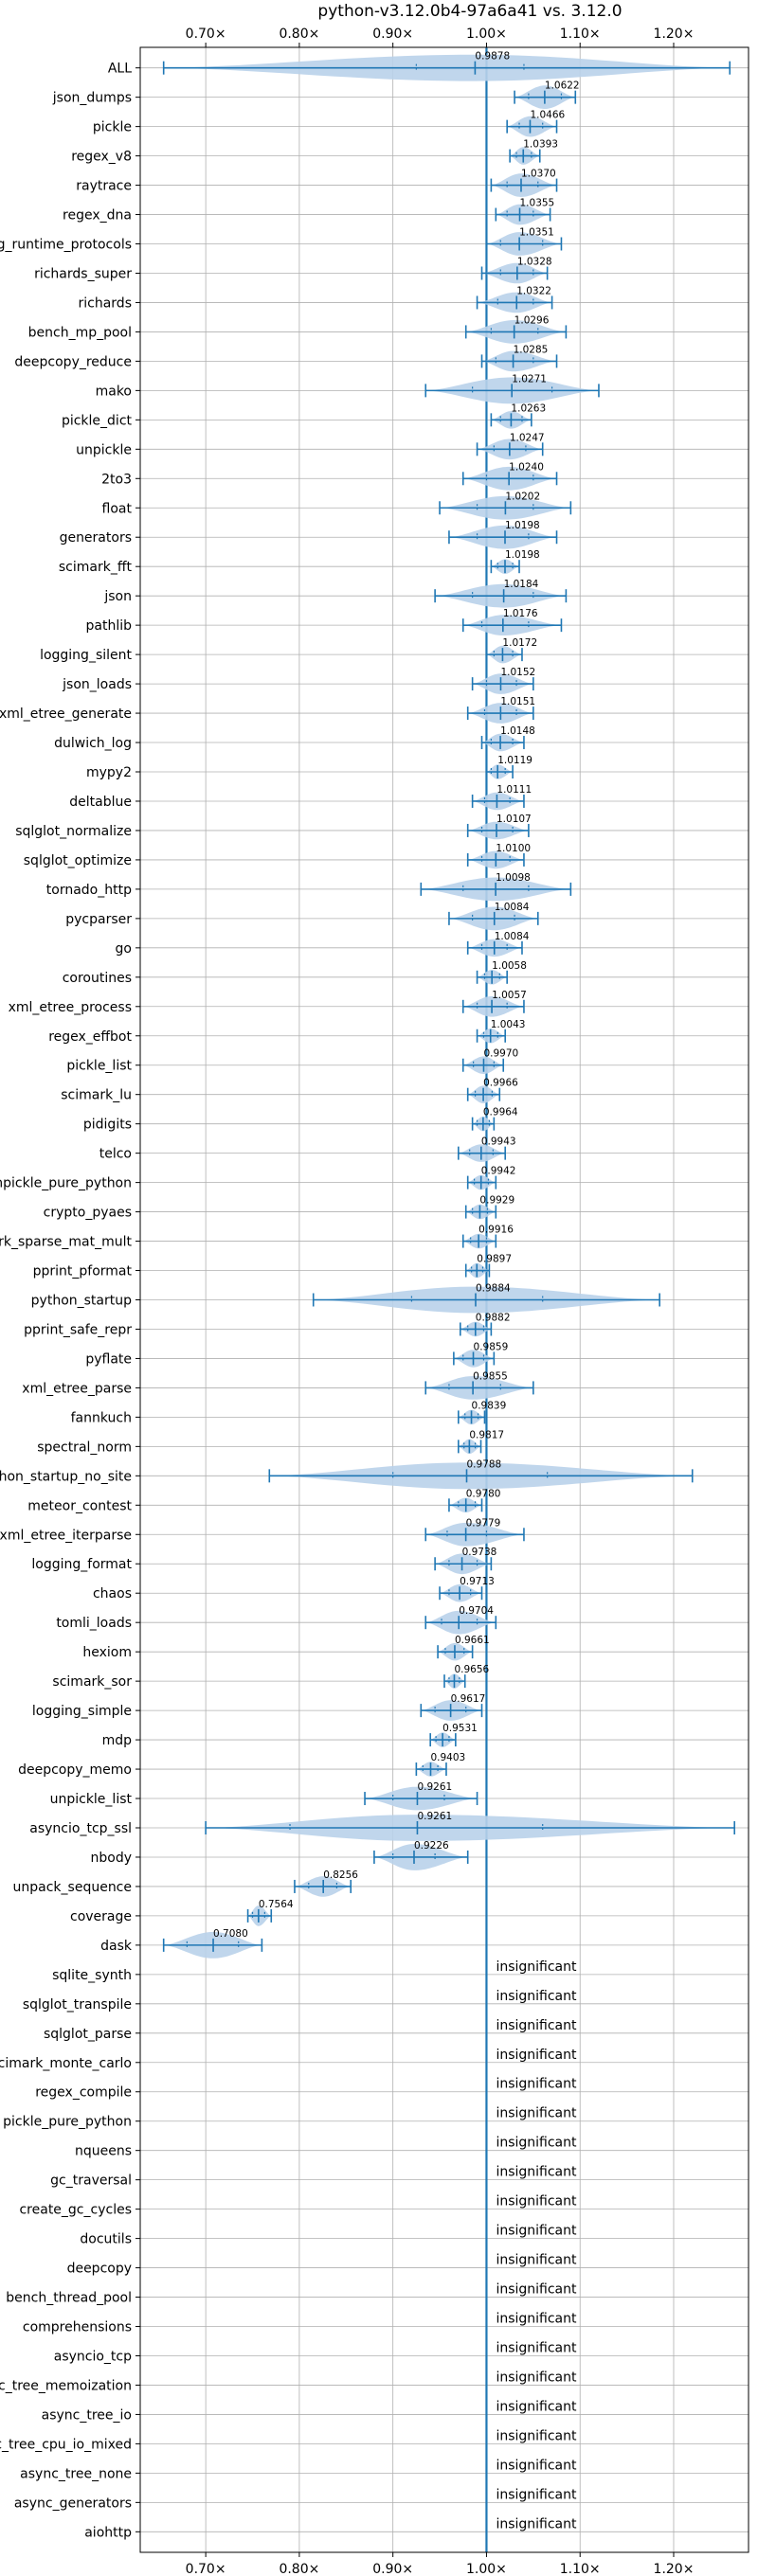 The height and width of the screenshot is (2576, 758). I want to click on value-label: 0.9855, so click(490, 1376).